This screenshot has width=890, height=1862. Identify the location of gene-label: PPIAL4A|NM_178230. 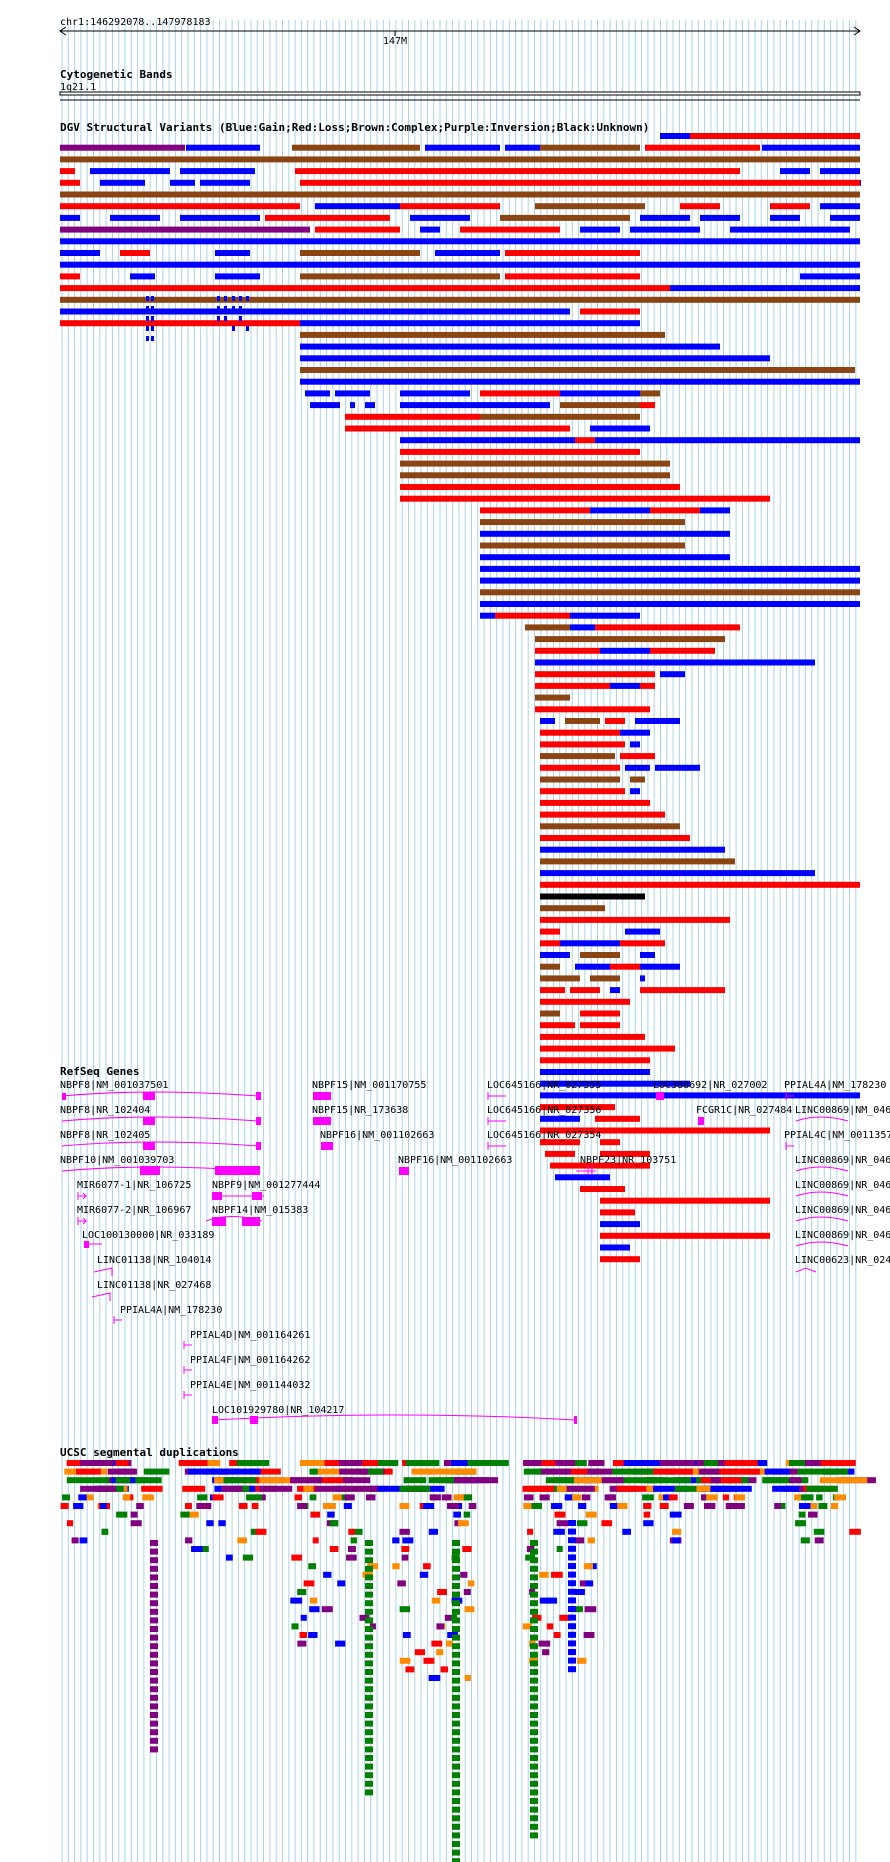
(171, 1310).